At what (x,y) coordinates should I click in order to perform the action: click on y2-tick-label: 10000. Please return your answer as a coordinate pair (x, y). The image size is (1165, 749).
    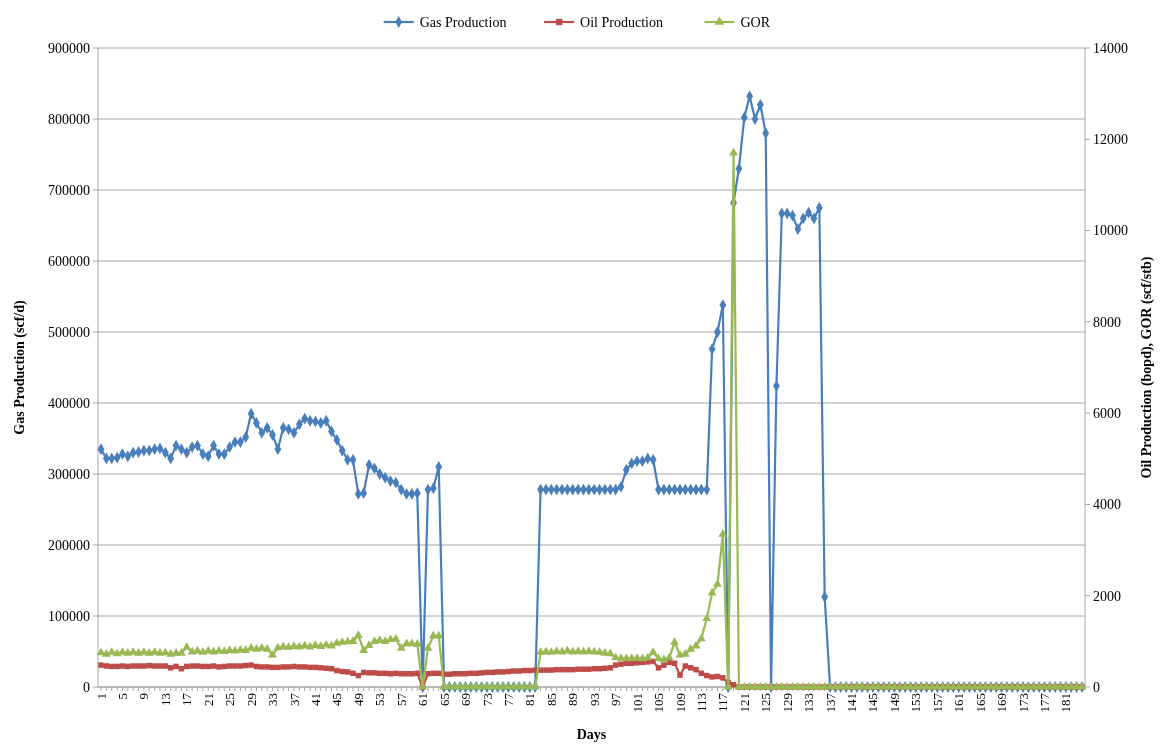
    Looking at the image, I should click on (1110, 231).